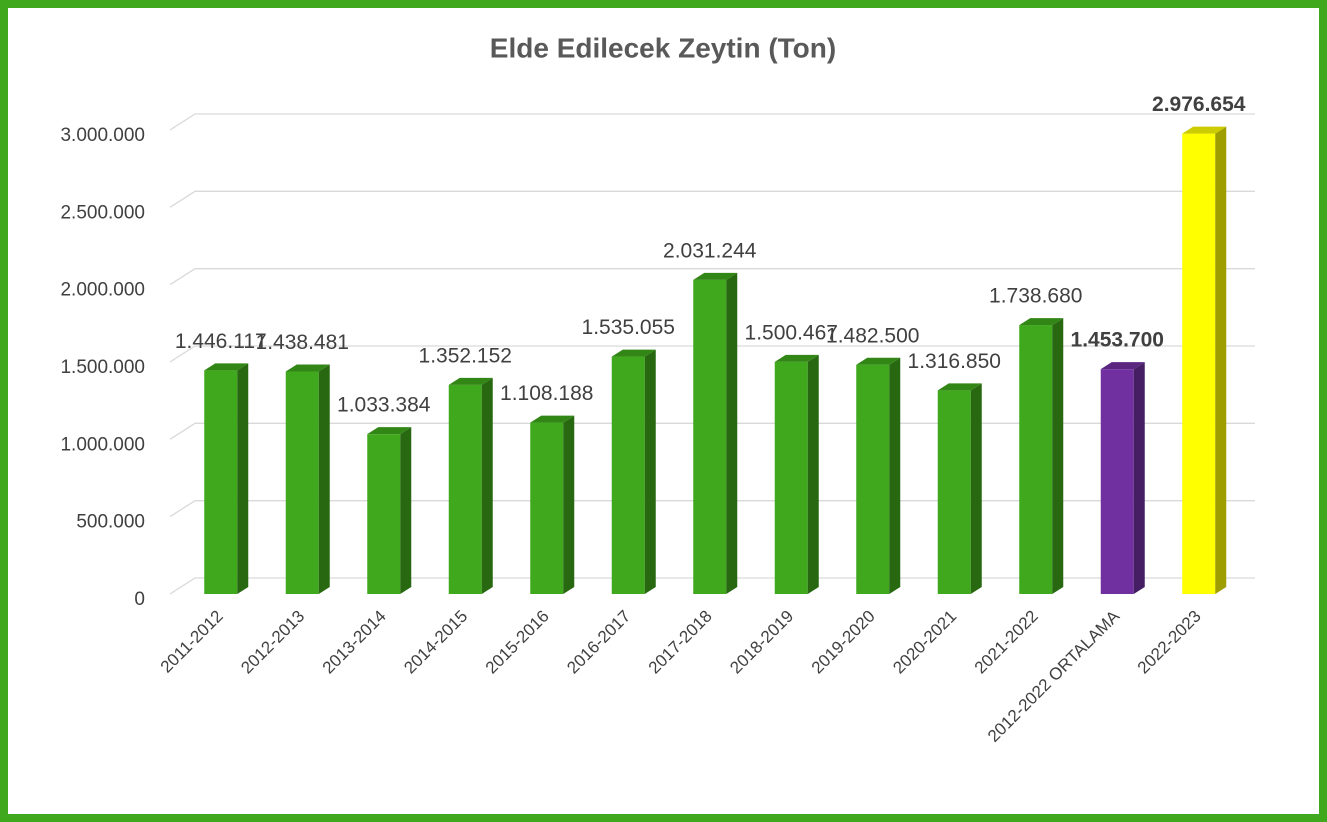 The height and width of the screenshot is (822, 1327). I want to click on y-tick-label: 3.000.000, so click(102, 135).